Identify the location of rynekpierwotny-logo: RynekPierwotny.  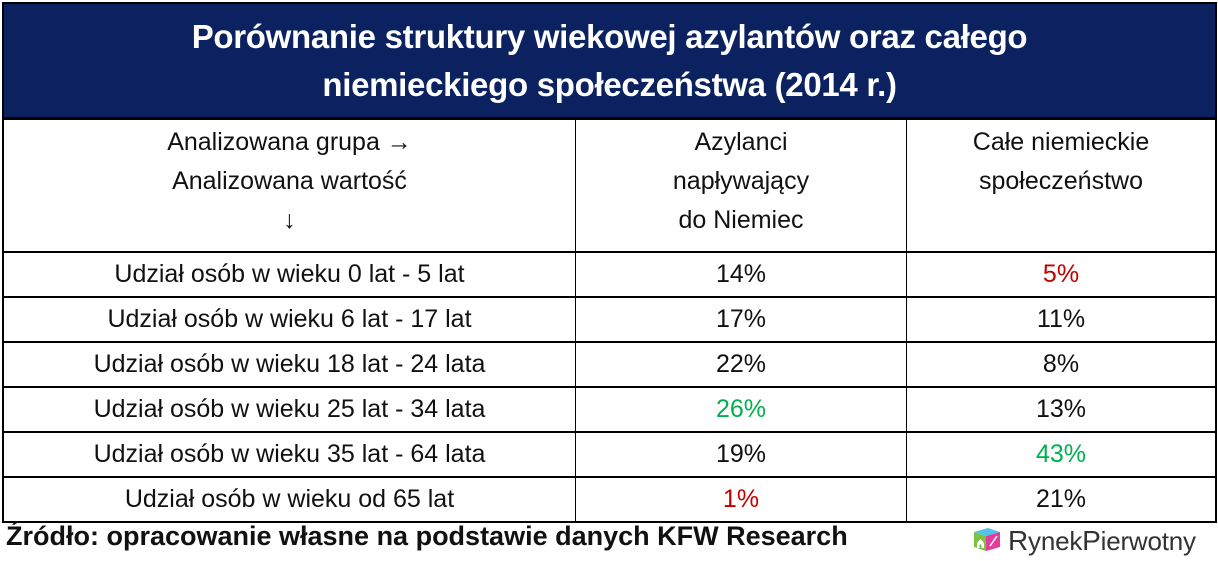
(1084, 540).